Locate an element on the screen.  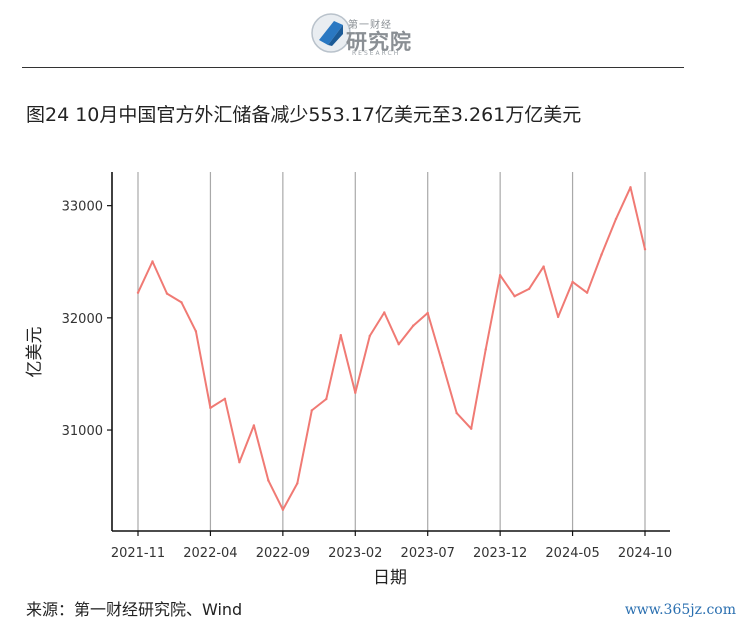
x-tick-label: 2024-05 is located at coordinates (572, 553).